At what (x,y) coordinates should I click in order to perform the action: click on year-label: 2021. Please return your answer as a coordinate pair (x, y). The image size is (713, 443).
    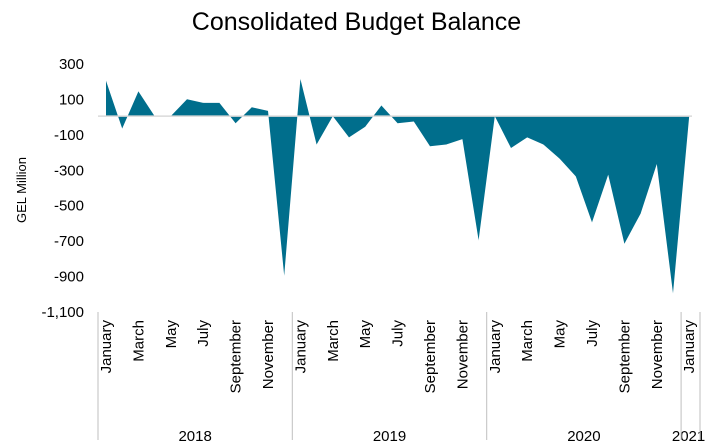
    Looking at the image, I should click on (688, 435).